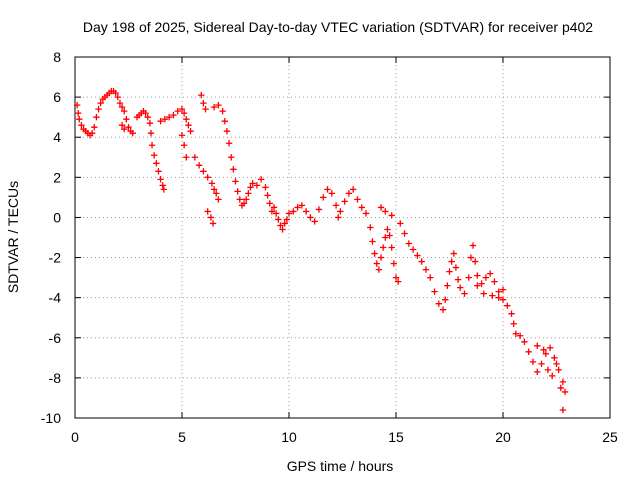  What do you see at coordinates (75, 437) in the screenshot?
I see `x-tick-label: 0` at bounding box center [75, 437].